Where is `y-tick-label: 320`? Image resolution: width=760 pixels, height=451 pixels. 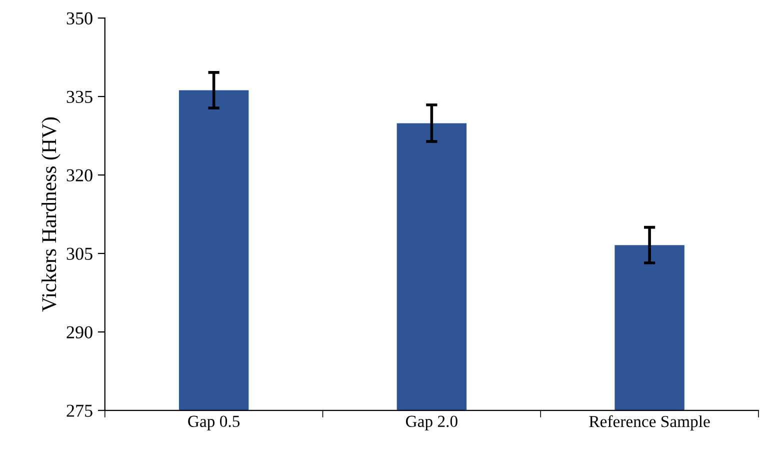 y-tick-label: 320 is located at coordinates (79, 175).